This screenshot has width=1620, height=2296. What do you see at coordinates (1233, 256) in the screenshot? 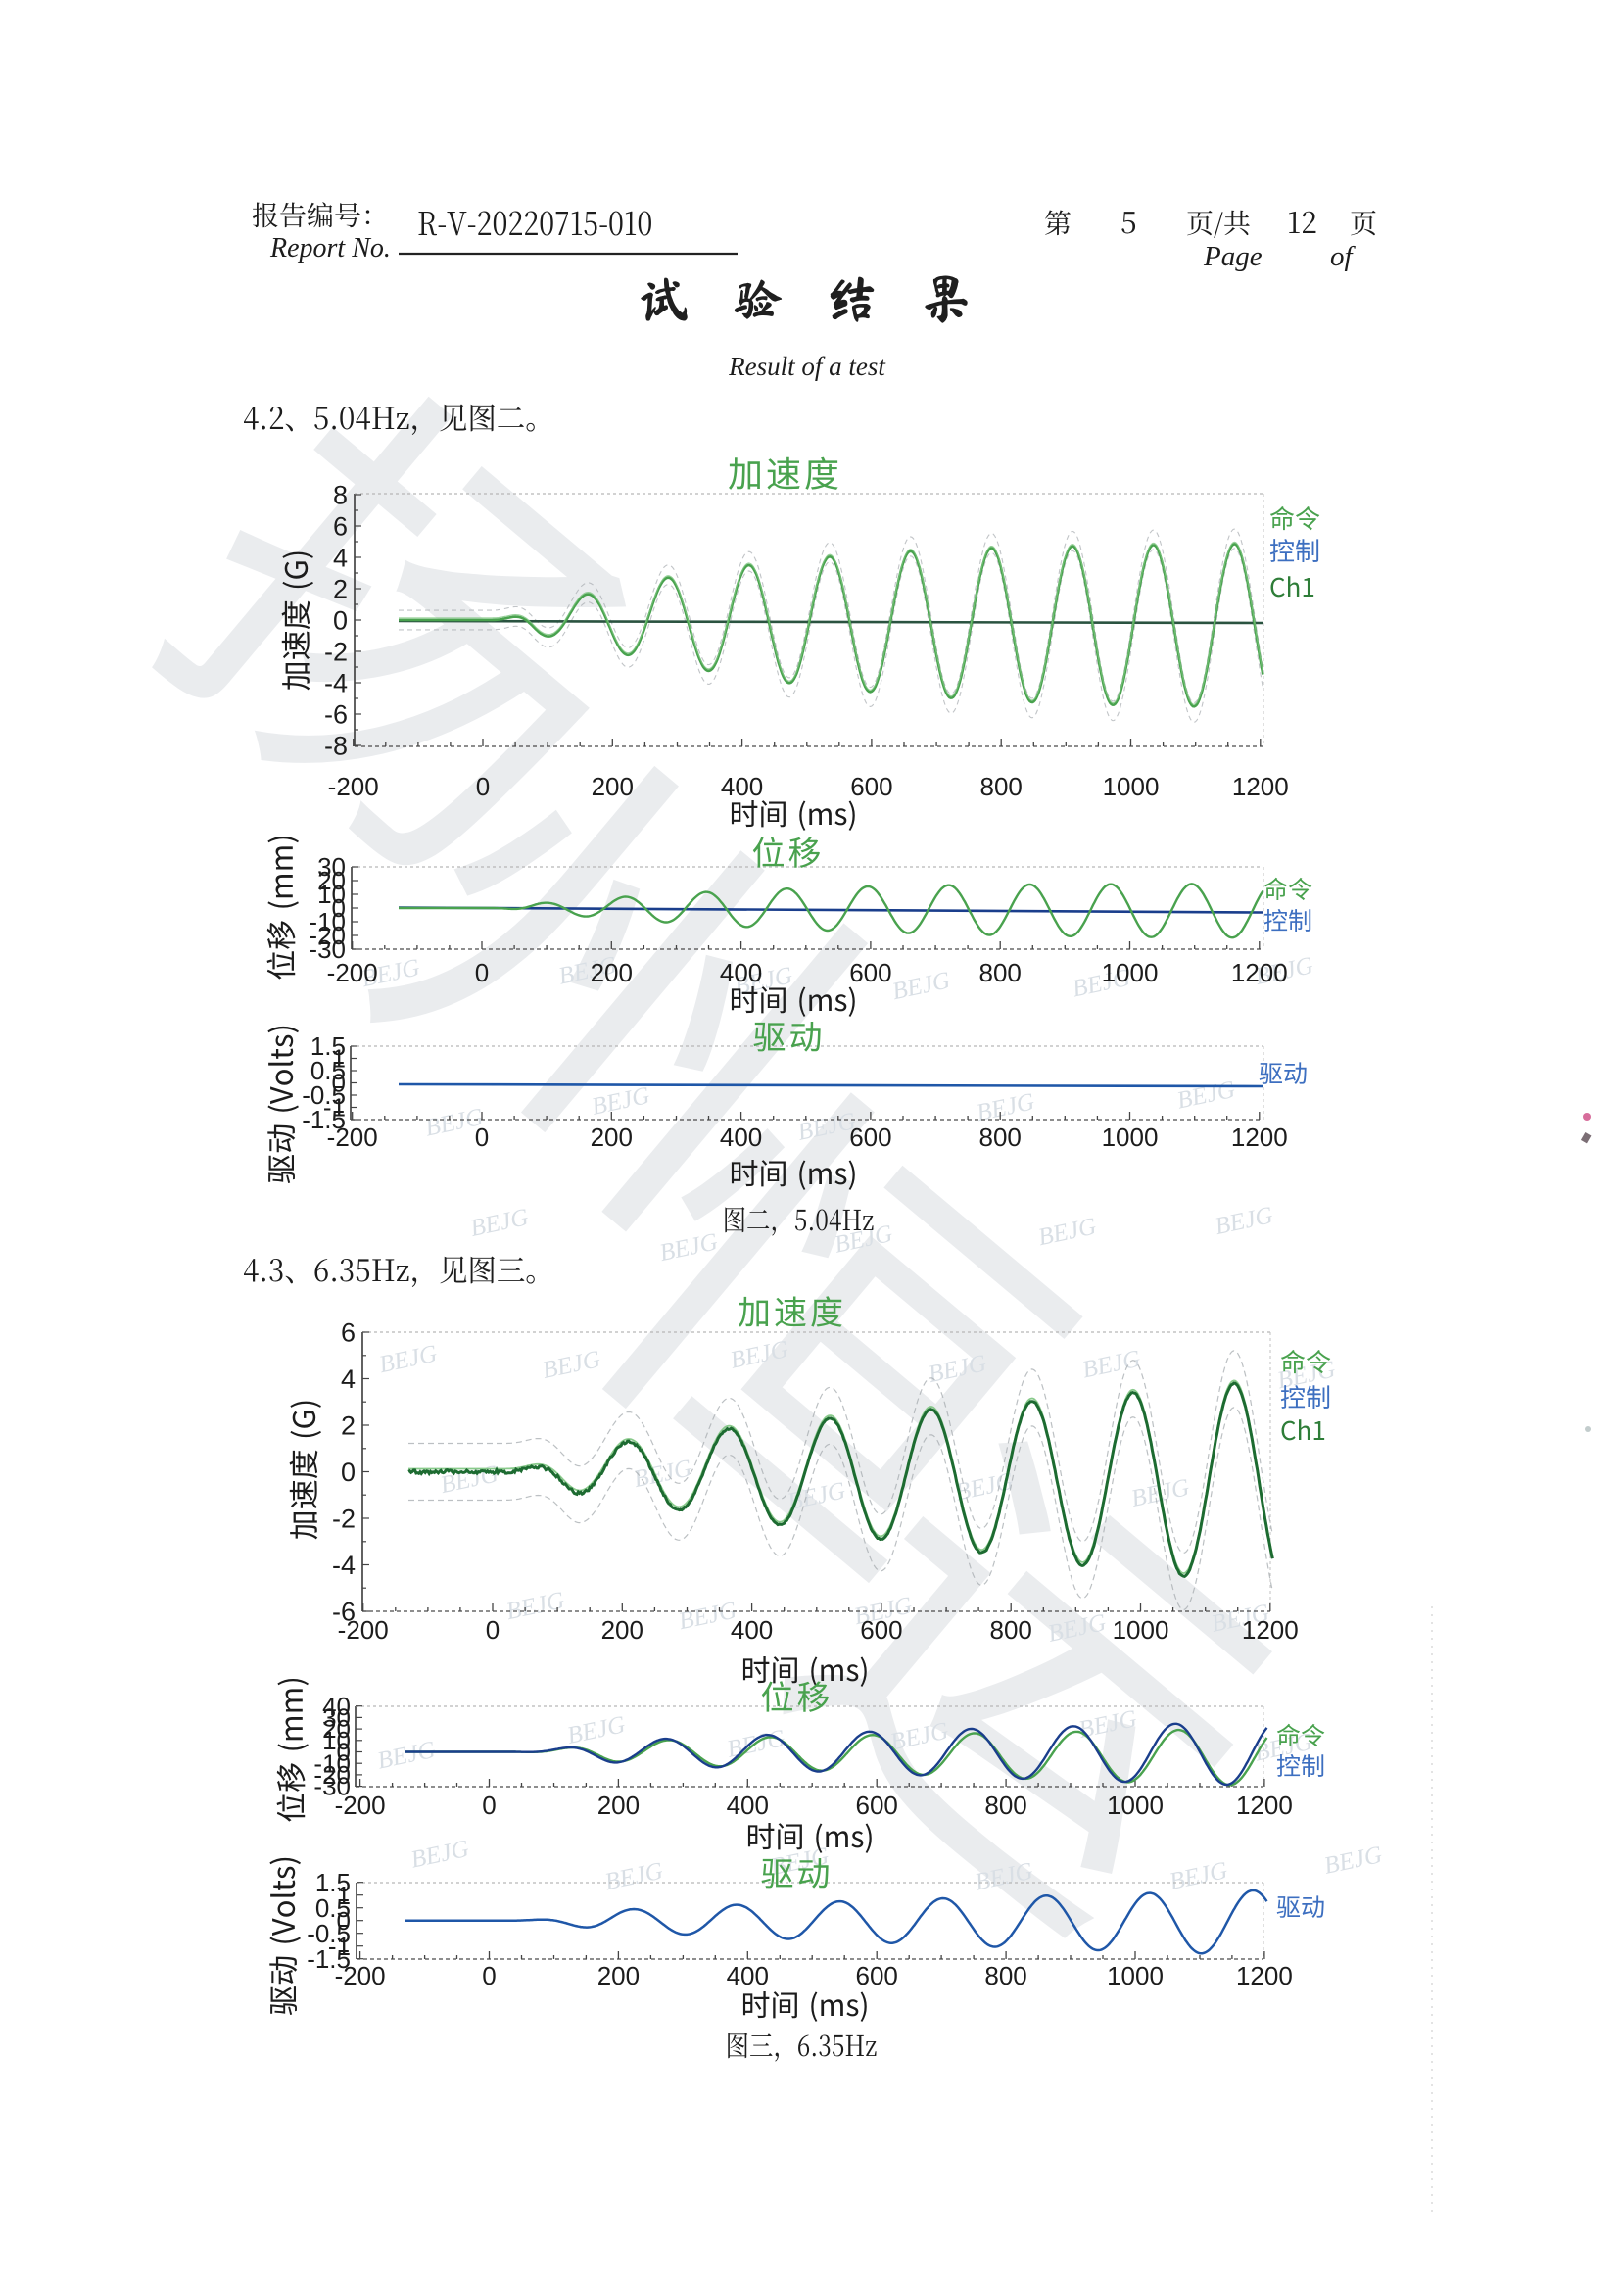
I see `svg-text: Page` at bounding box center [1233, 256].